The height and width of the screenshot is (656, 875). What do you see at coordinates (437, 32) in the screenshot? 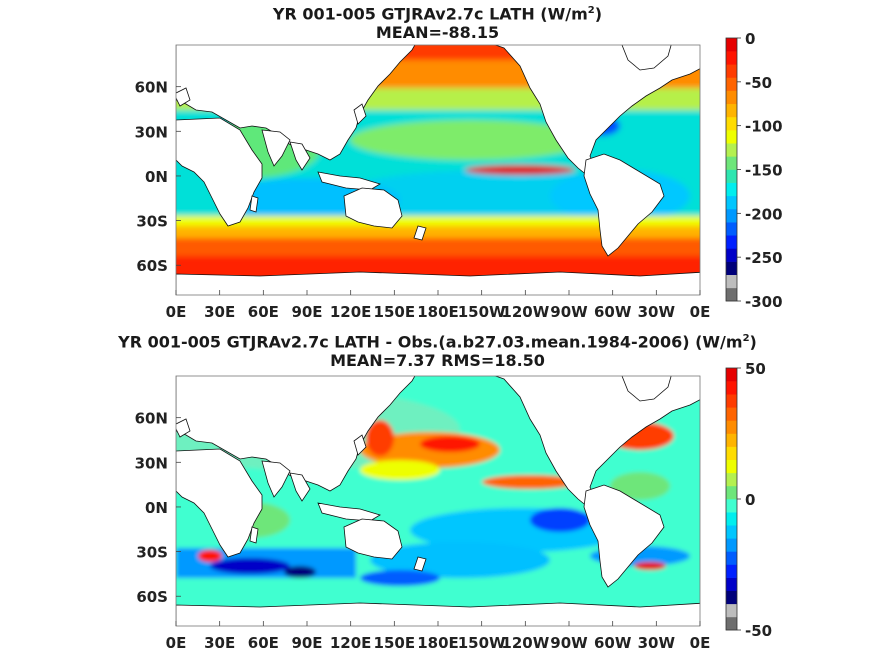
I see `top-subtitle: MEAN=-88.15` at bounding box center [437, 32].